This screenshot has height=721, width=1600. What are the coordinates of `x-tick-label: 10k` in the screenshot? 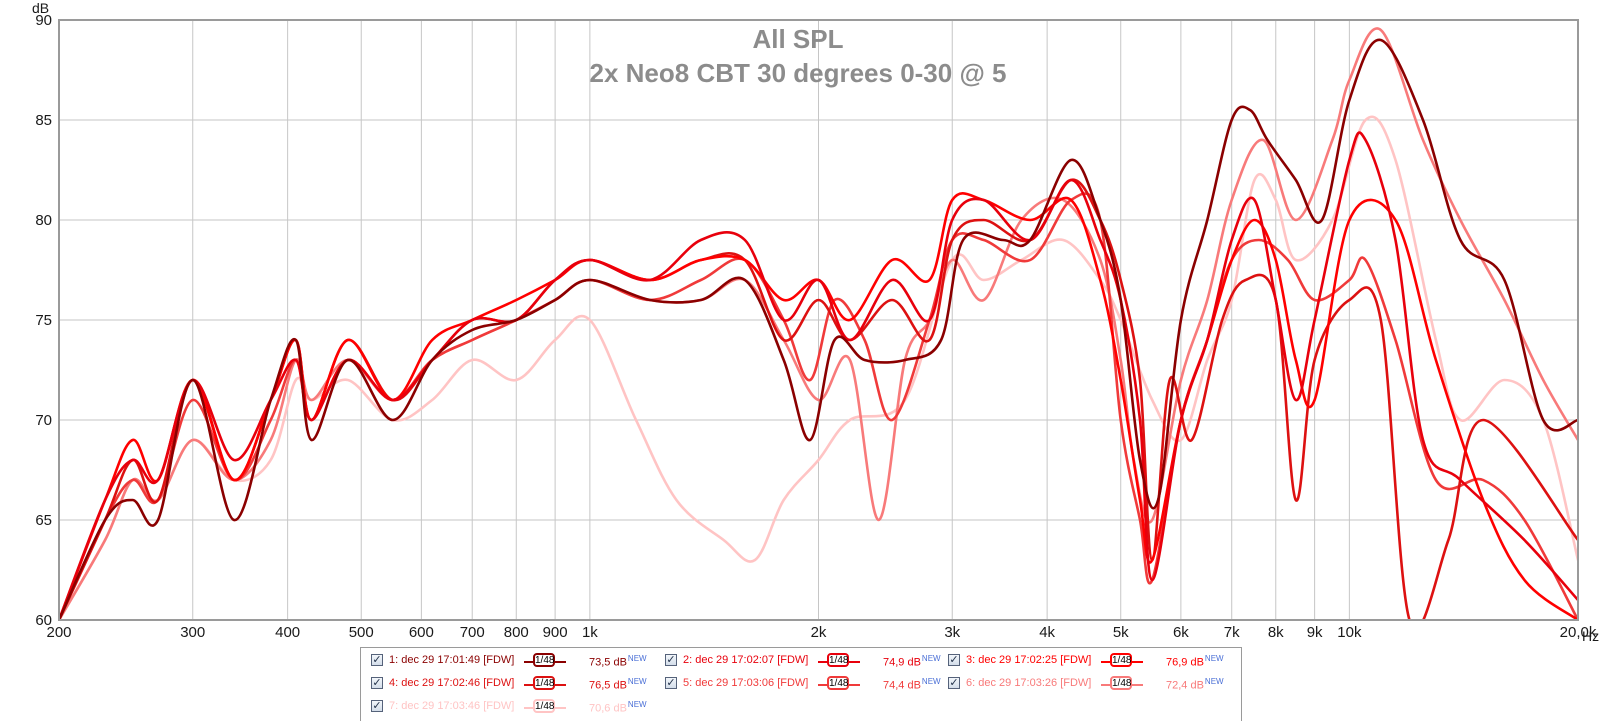 It's located at (1349, 632).